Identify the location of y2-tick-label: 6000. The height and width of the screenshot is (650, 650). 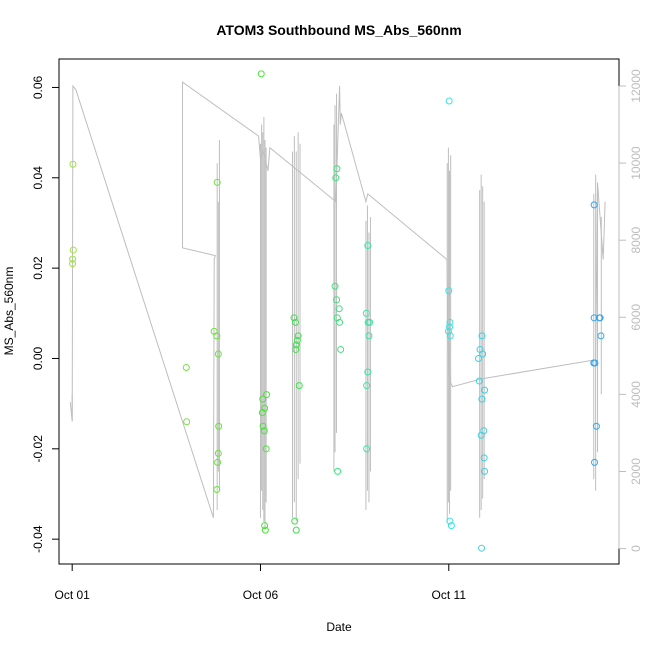
(636, 317).